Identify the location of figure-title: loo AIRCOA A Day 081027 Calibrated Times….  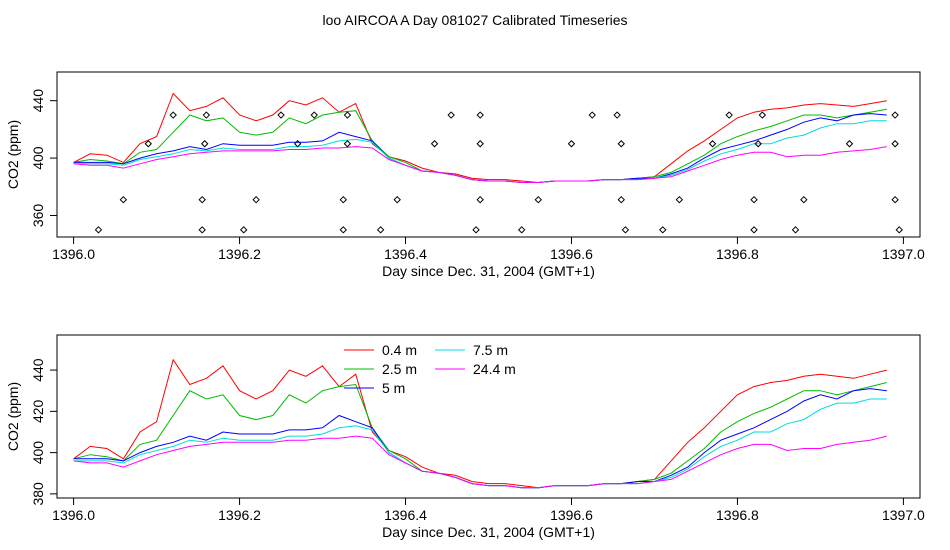
(475, 20).